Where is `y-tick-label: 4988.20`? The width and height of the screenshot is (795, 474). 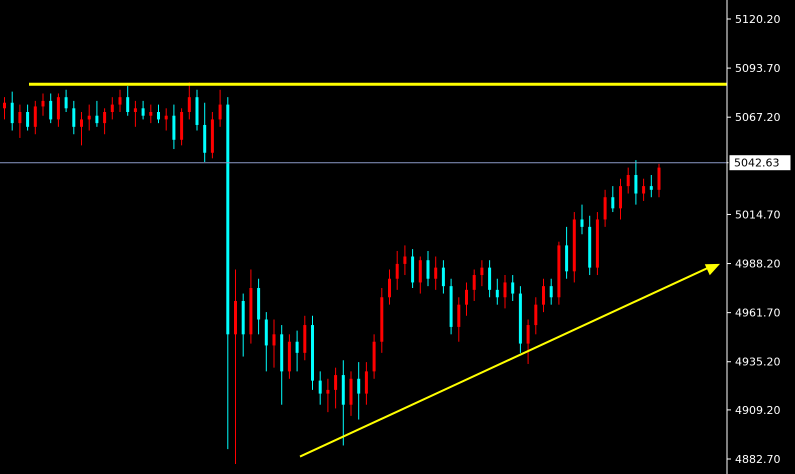 y-tick-label: 4988.20 is located at coordinates (758, 264).